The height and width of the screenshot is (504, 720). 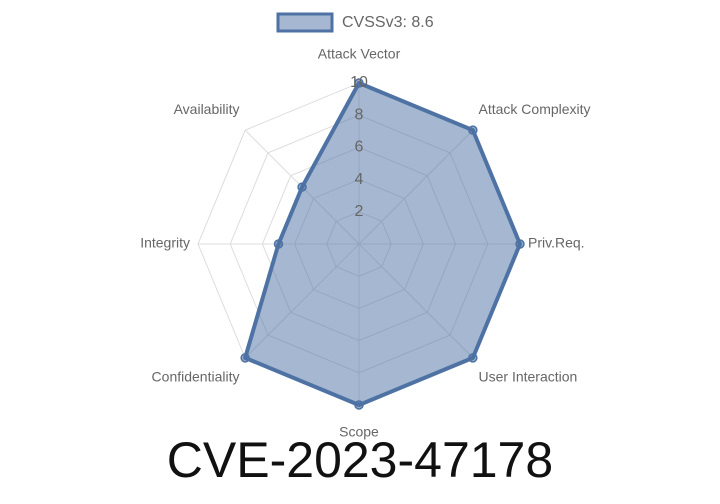 I want to click on axis-label: Confidentiality, so click(x=196, y=376).